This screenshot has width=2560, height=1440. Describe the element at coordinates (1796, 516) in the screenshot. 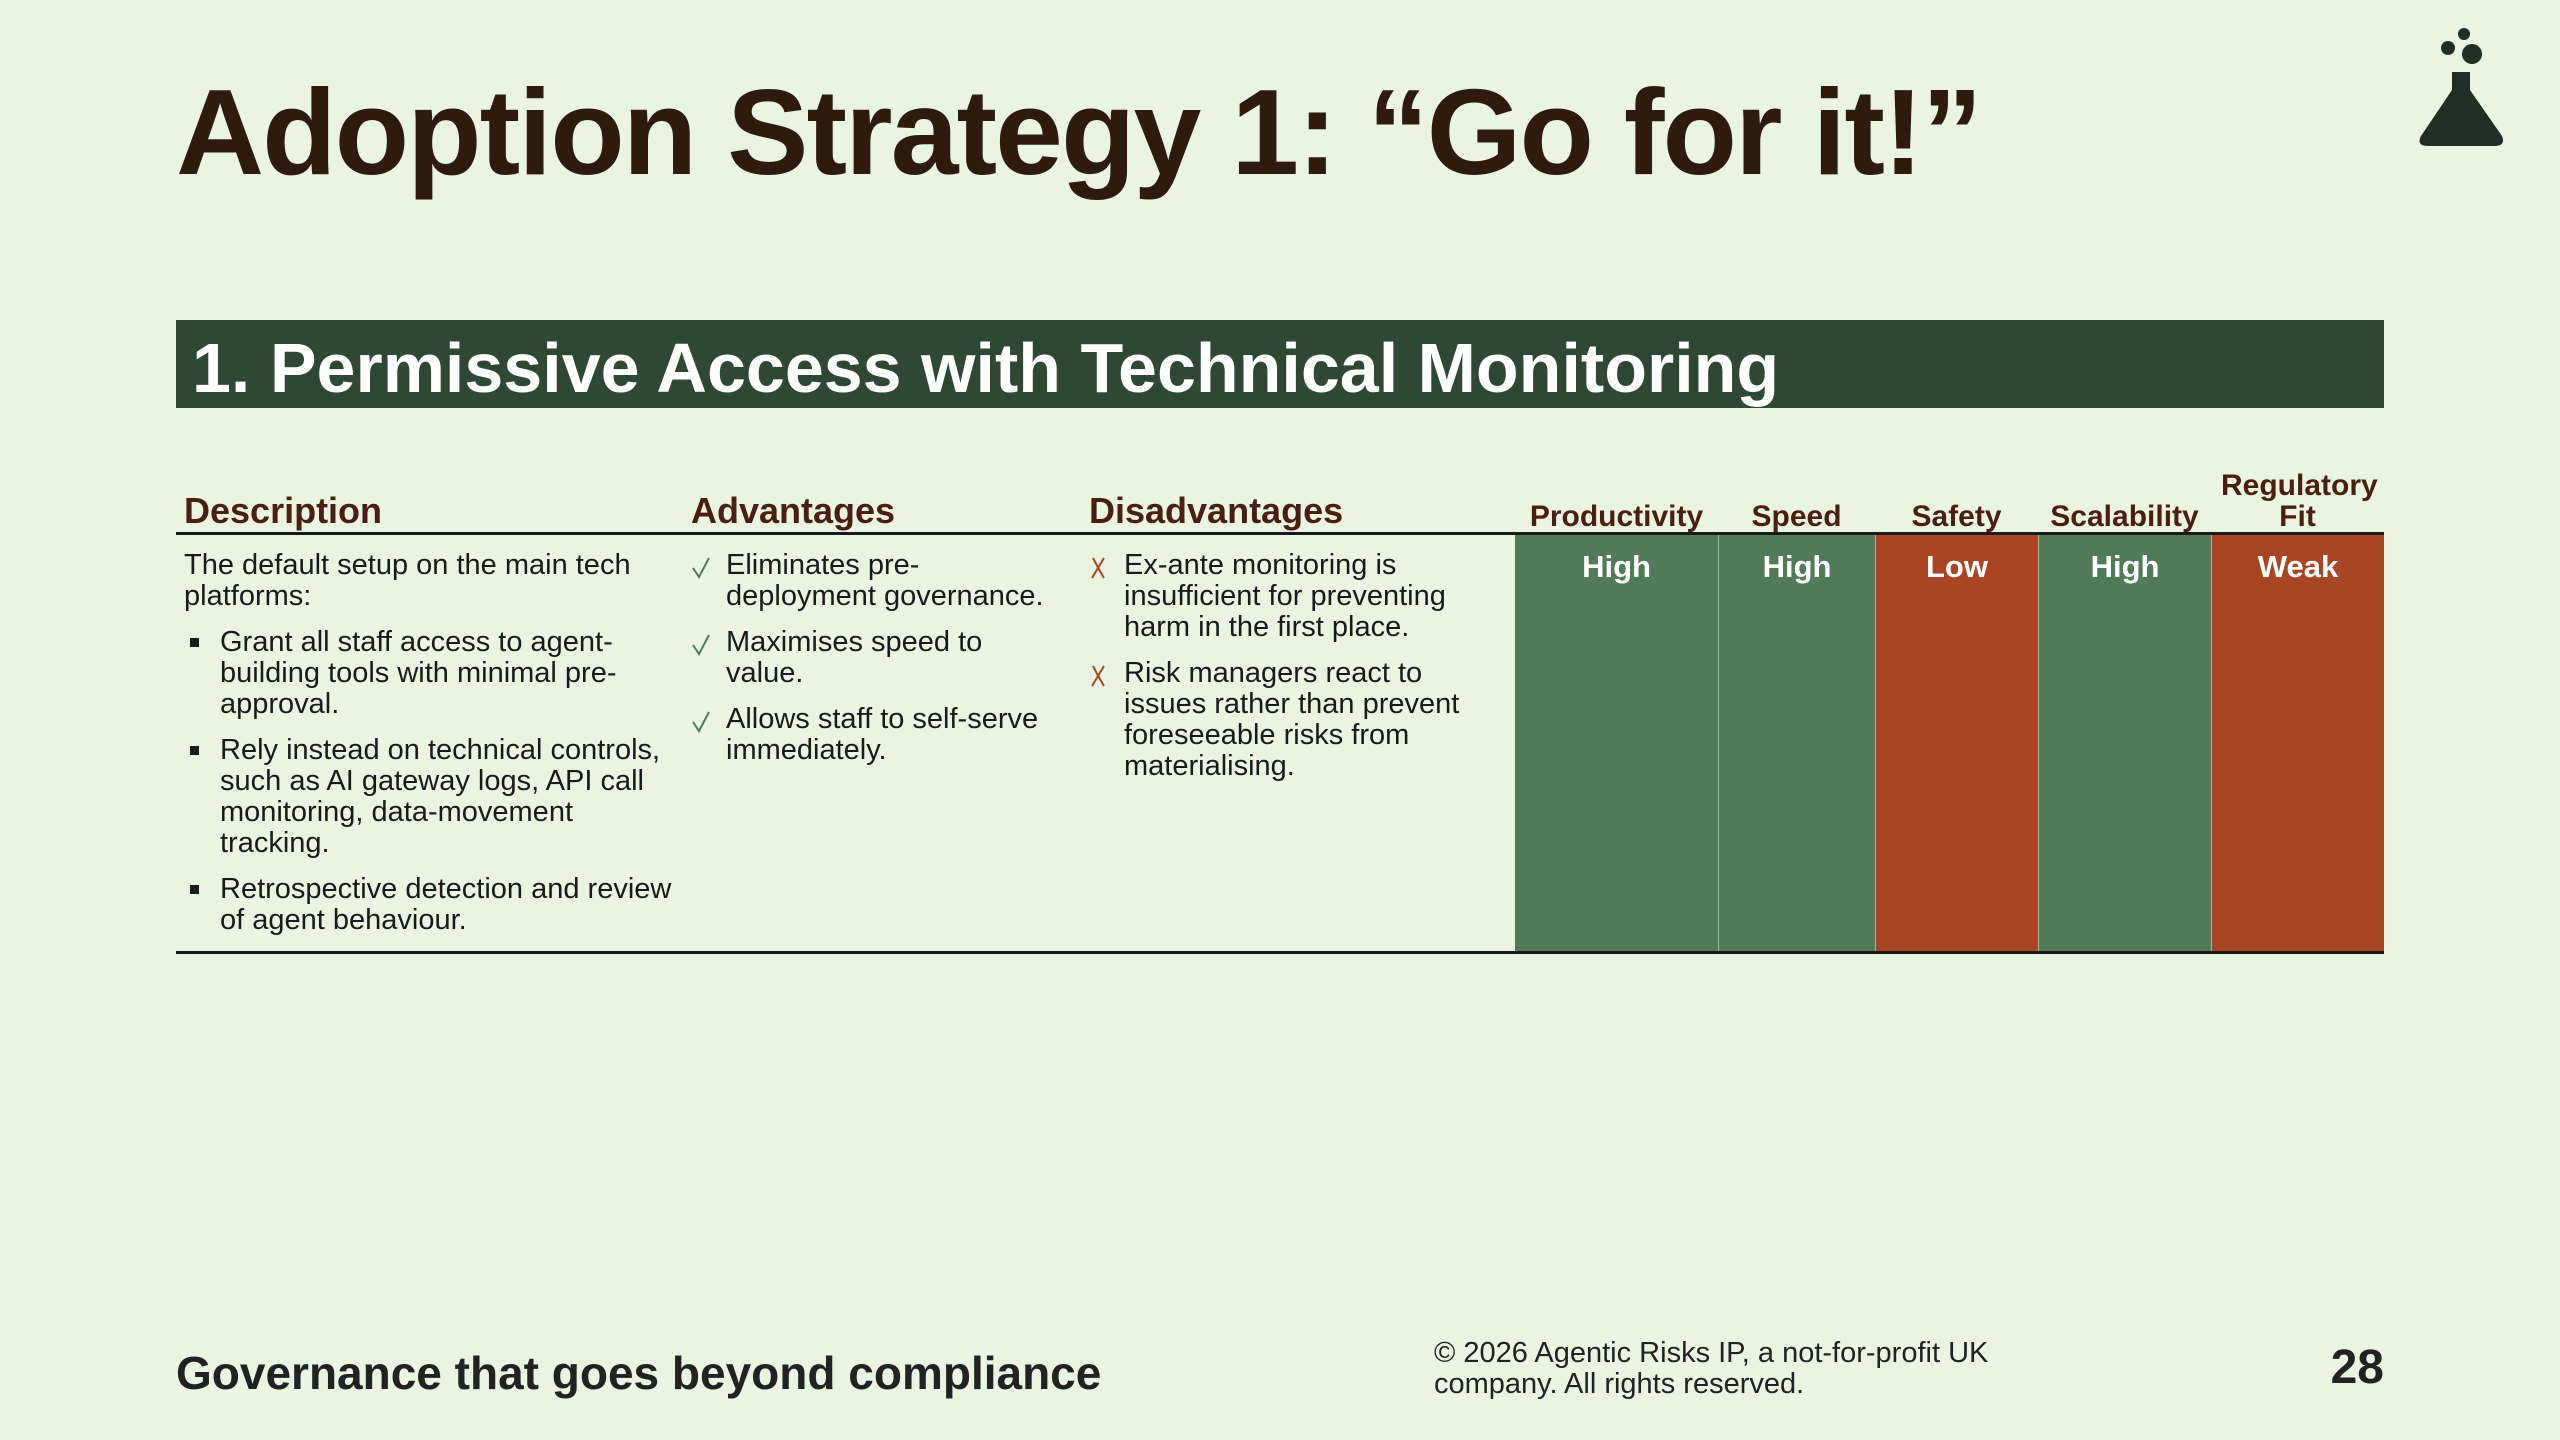

I see `column-header: Speed` at that location.